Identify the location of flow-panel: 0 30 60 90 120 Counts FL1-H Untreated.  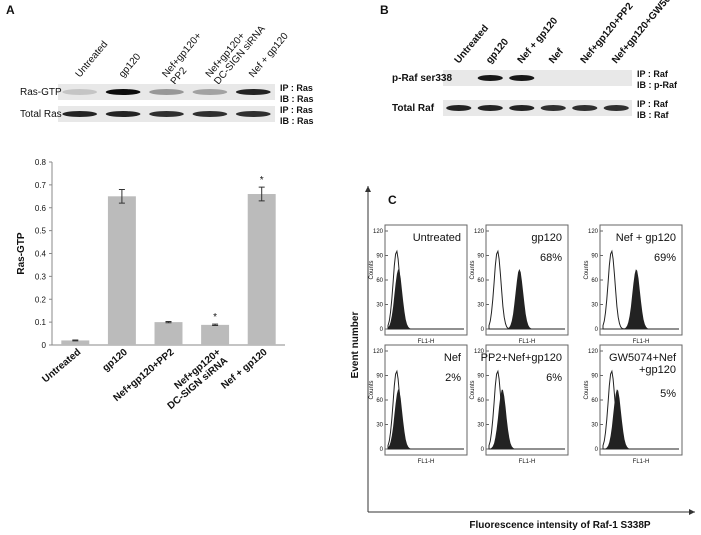
(418, 284).